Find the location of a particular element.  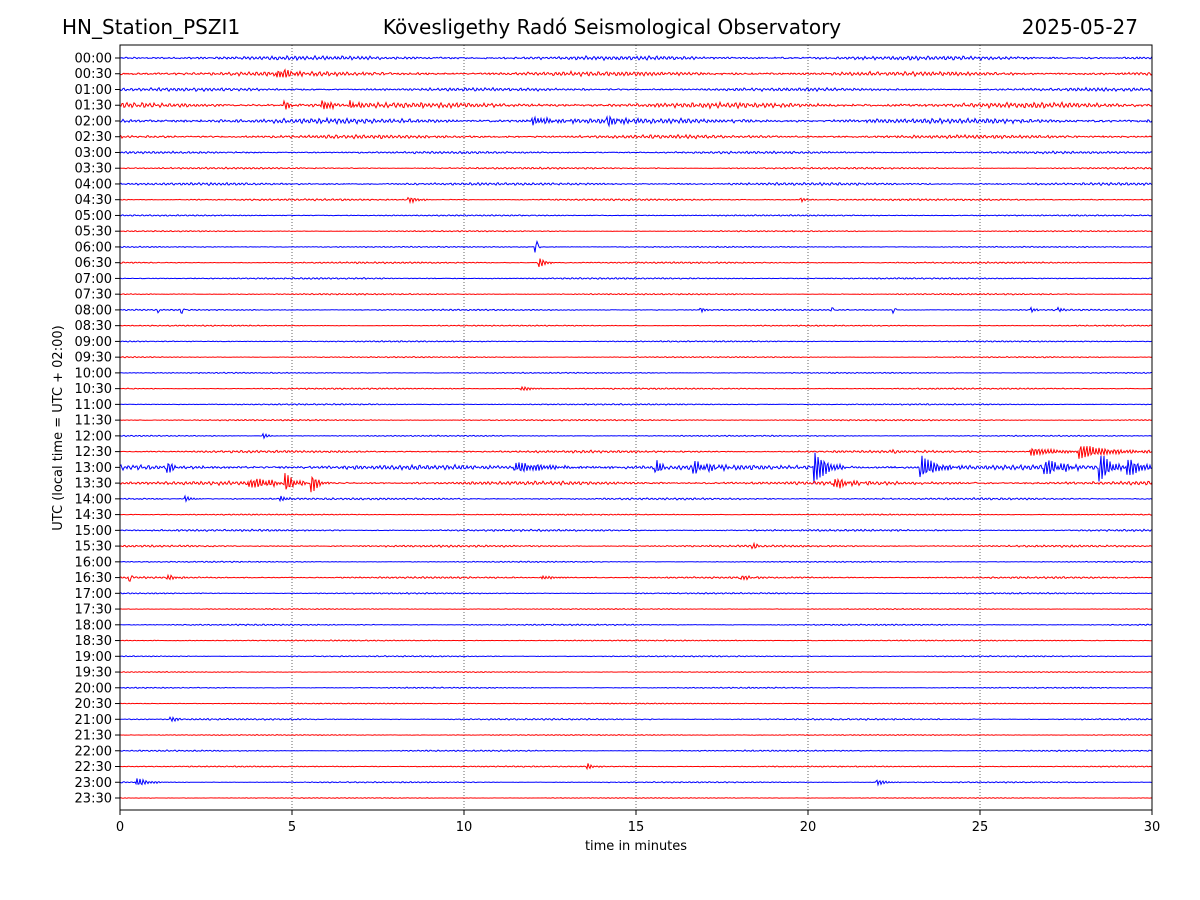

x-tick-label: 5 is located at coordinates (292, 827).